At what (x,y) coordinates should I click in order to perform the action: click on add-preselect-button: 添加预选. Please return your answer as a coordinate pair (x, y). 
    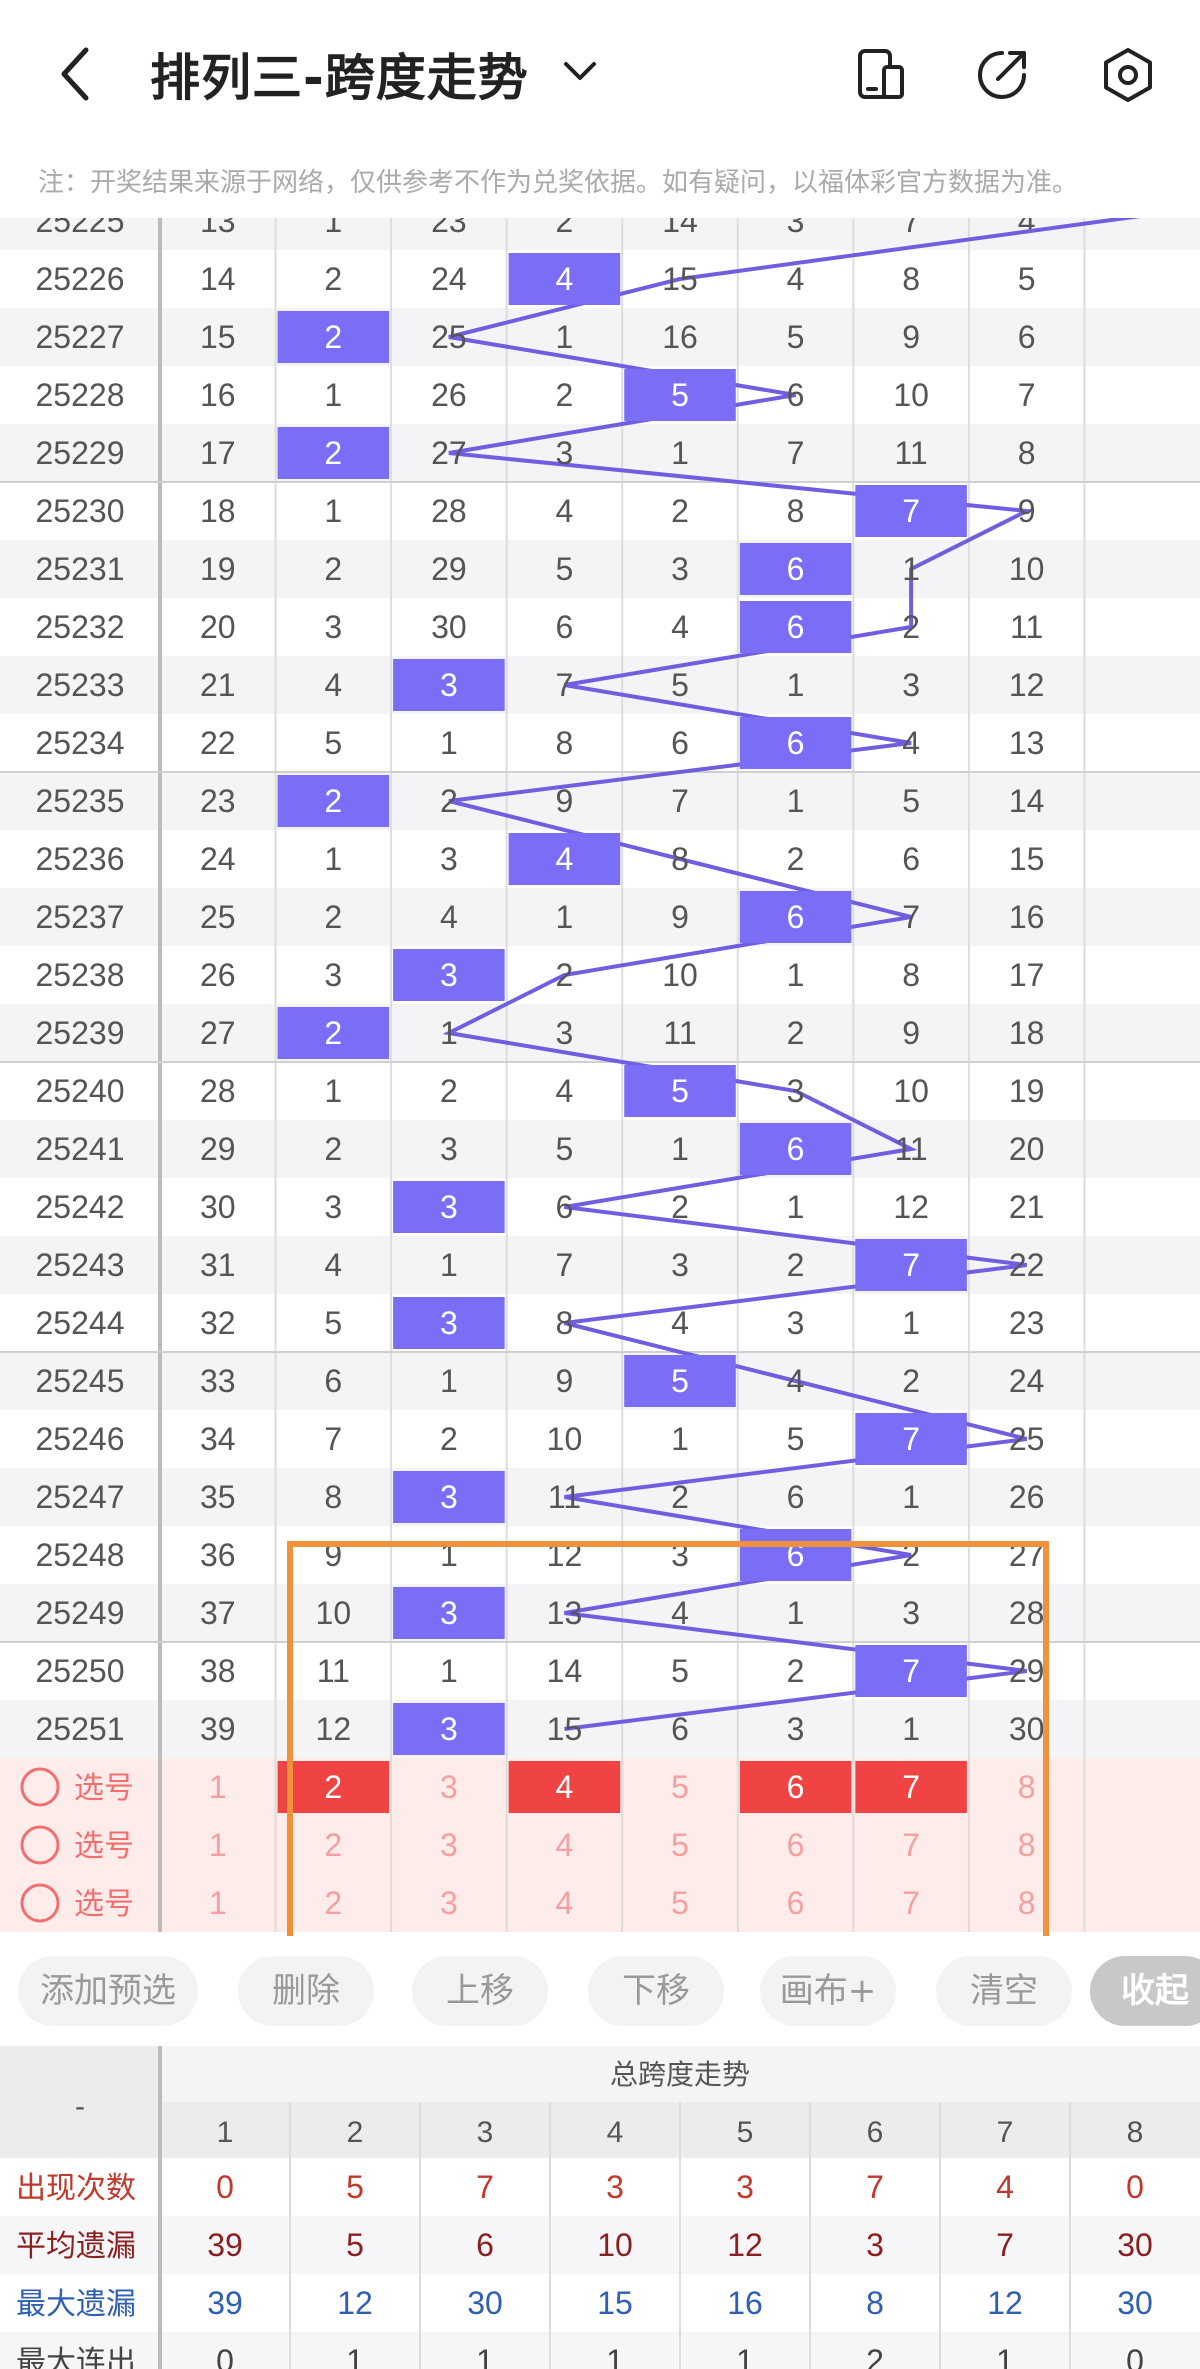
    Looking at the image, I should click on (108, 1991).